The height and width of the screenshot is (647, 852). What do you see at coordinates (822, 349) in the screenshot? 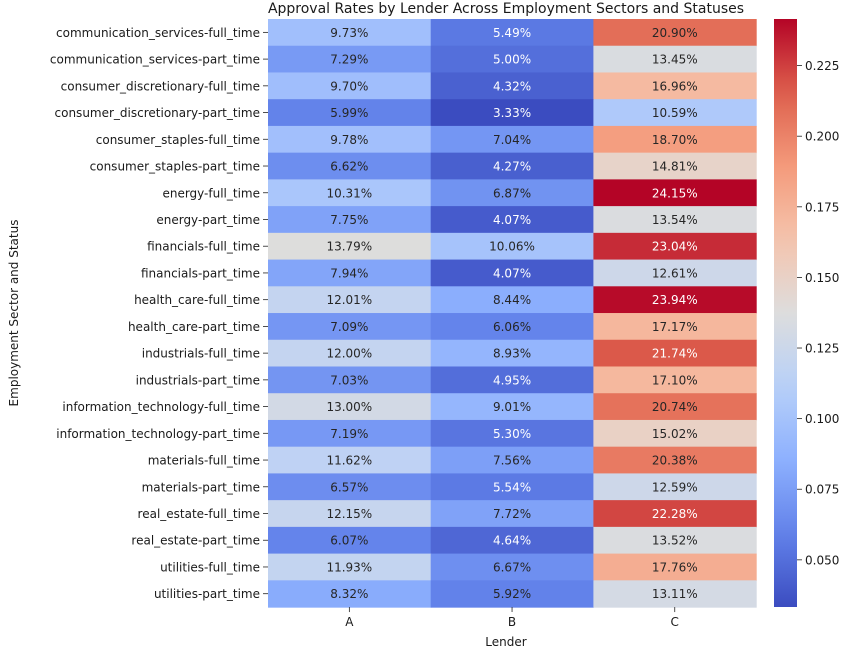
I see `colorbar-tick-label: 0.125` at bounding box center [822, 349].